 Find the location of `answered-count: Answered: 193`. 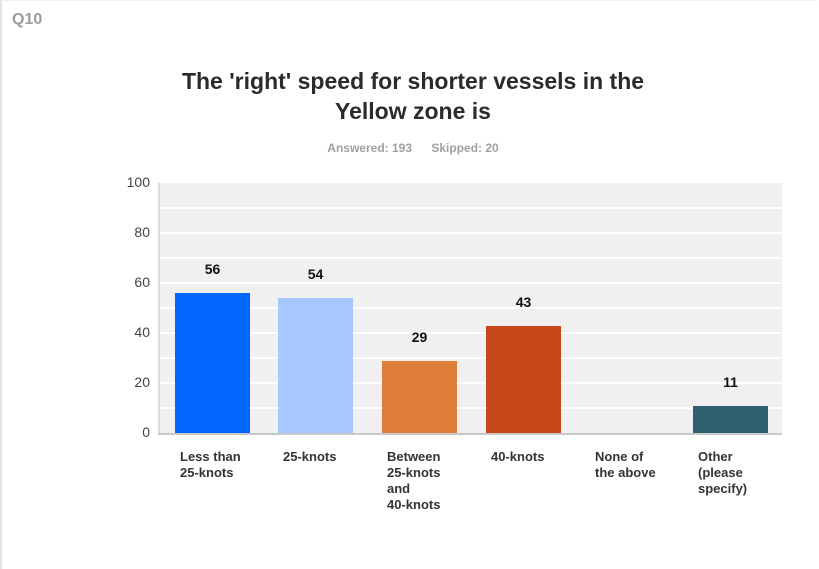

answered-count: Answered: 193 is located at coordinates (369, 148).